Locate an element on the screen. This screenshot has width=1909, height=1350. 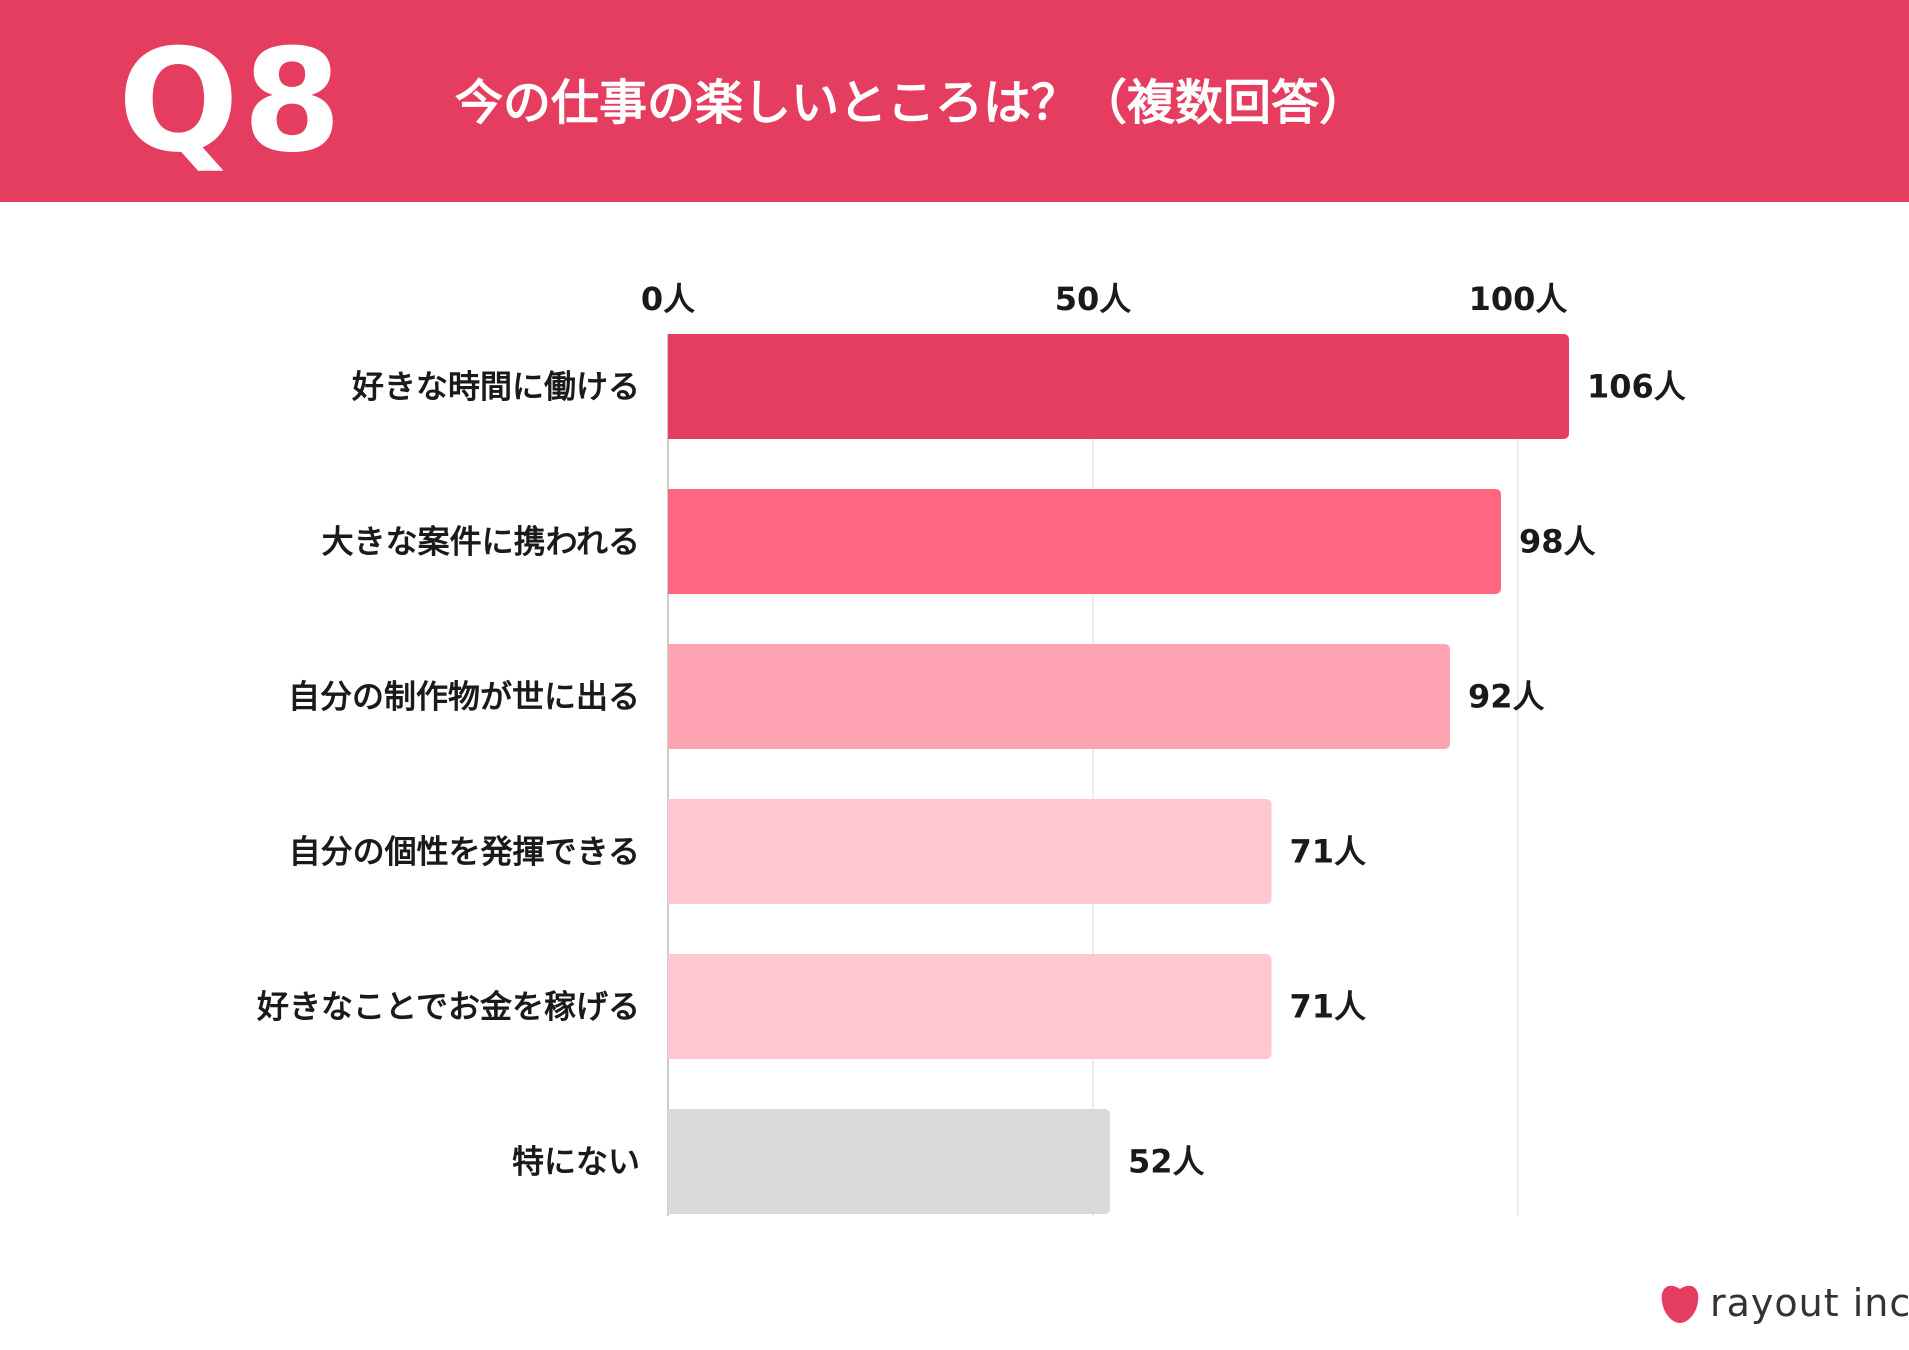
header-banner: Q8 今の仕事の楽しいところは？（複数回答） is located at coordinates (954, 101).